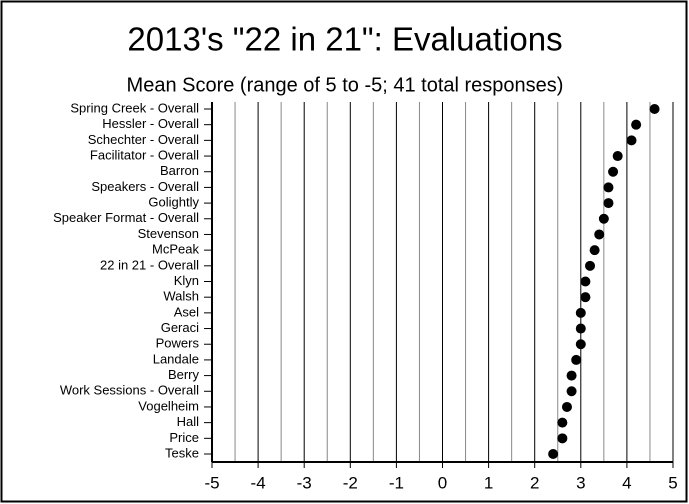  Describe the element at coordinates (396, 482) in the screenshot. I see `x-tick-label: -1` at that location.